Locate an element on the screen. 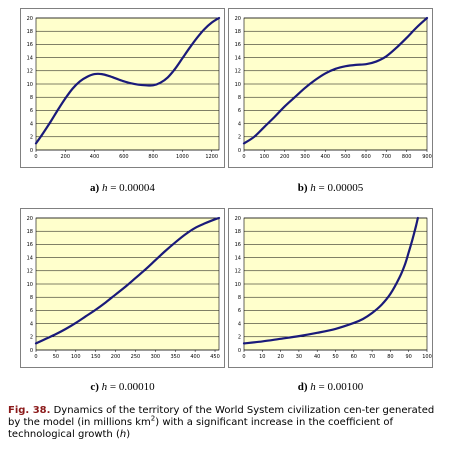  chart-d-letter: d) is located at coordinates (302, 387).